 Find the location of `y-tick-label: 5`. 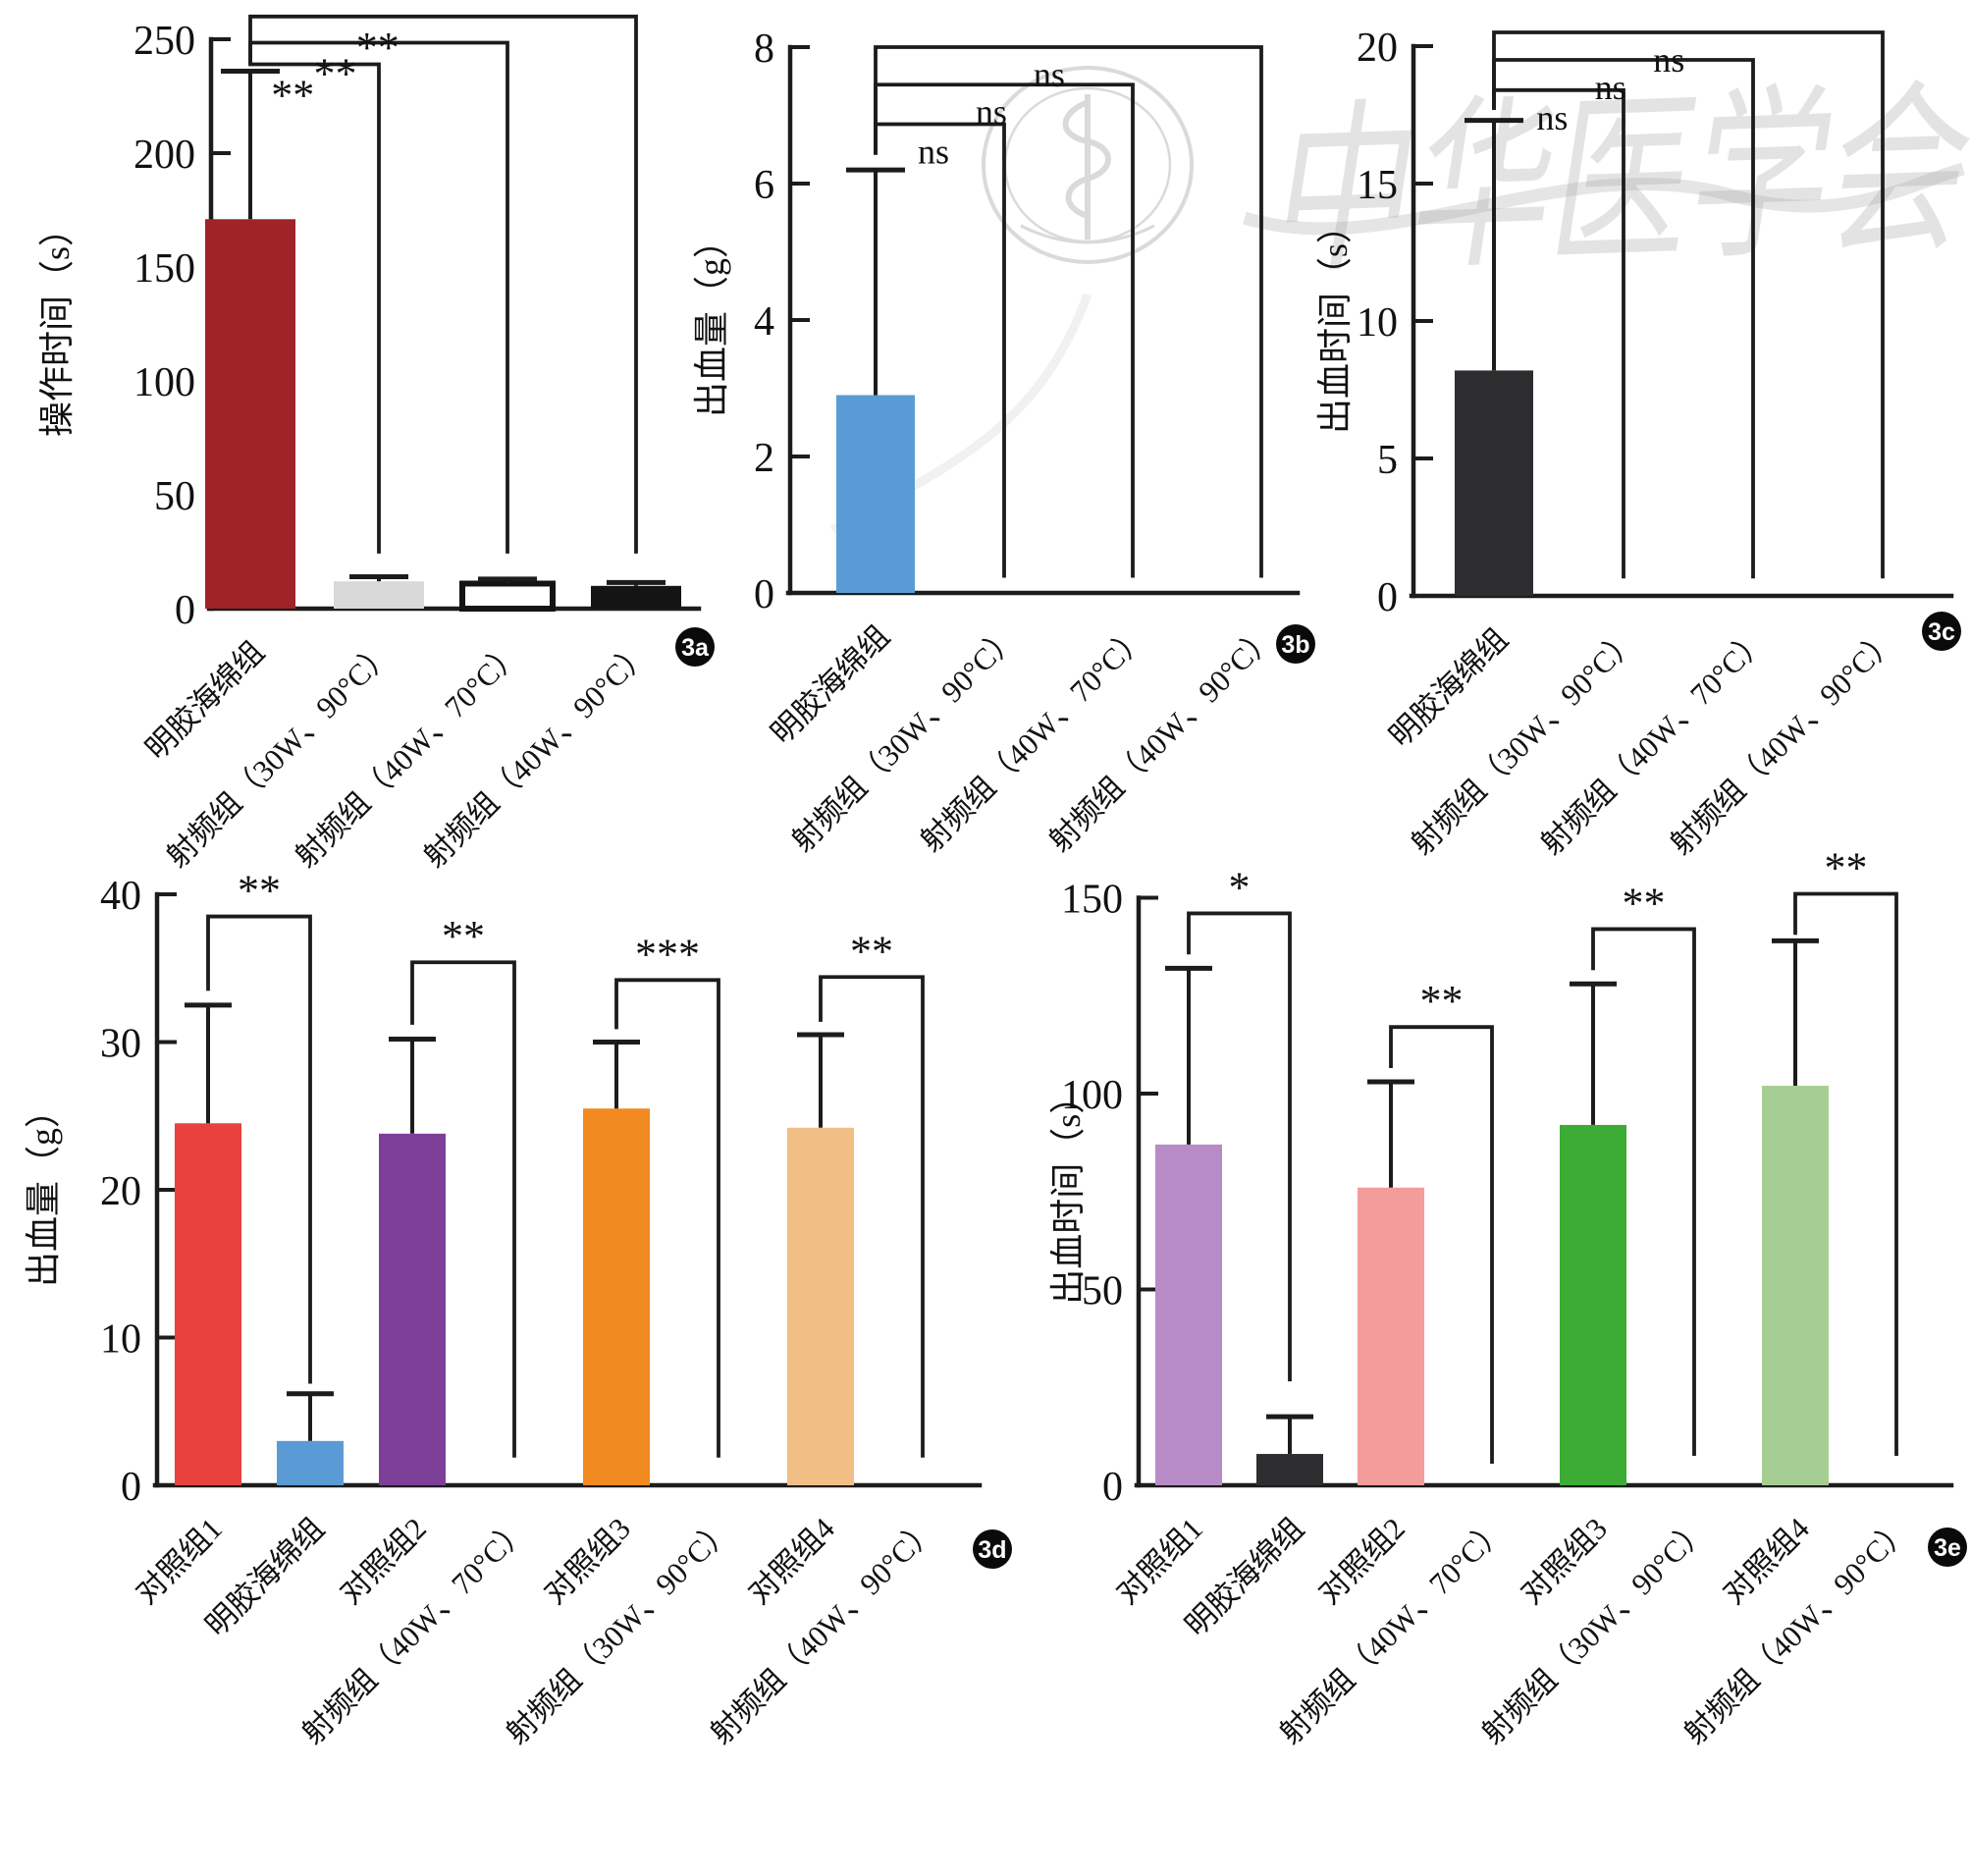

y-tick-label: 5 is located at coordinates (1387, 461).